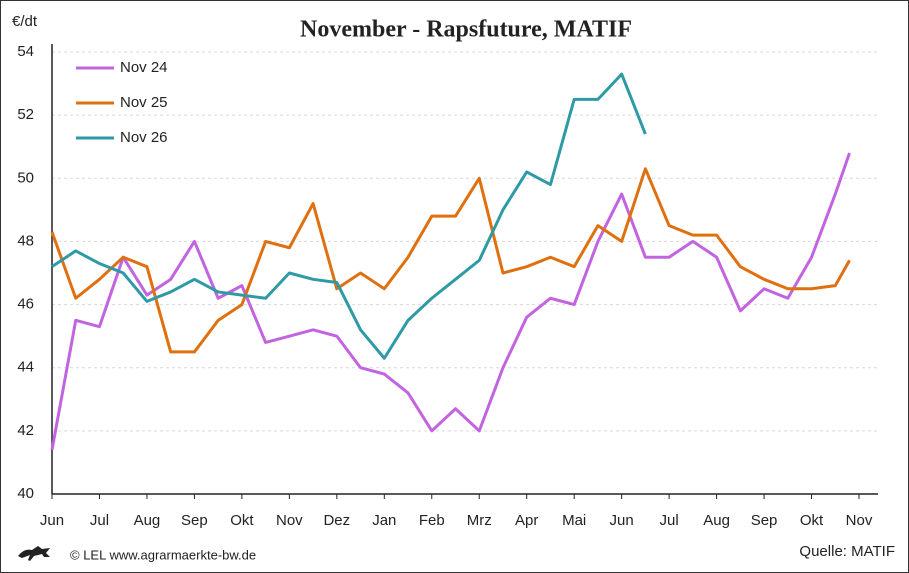  Describe the element at coordinates (163, 554) in the screenshot. I see `credit: © LEL www.agrarmaerkte-bw.de` at that location.